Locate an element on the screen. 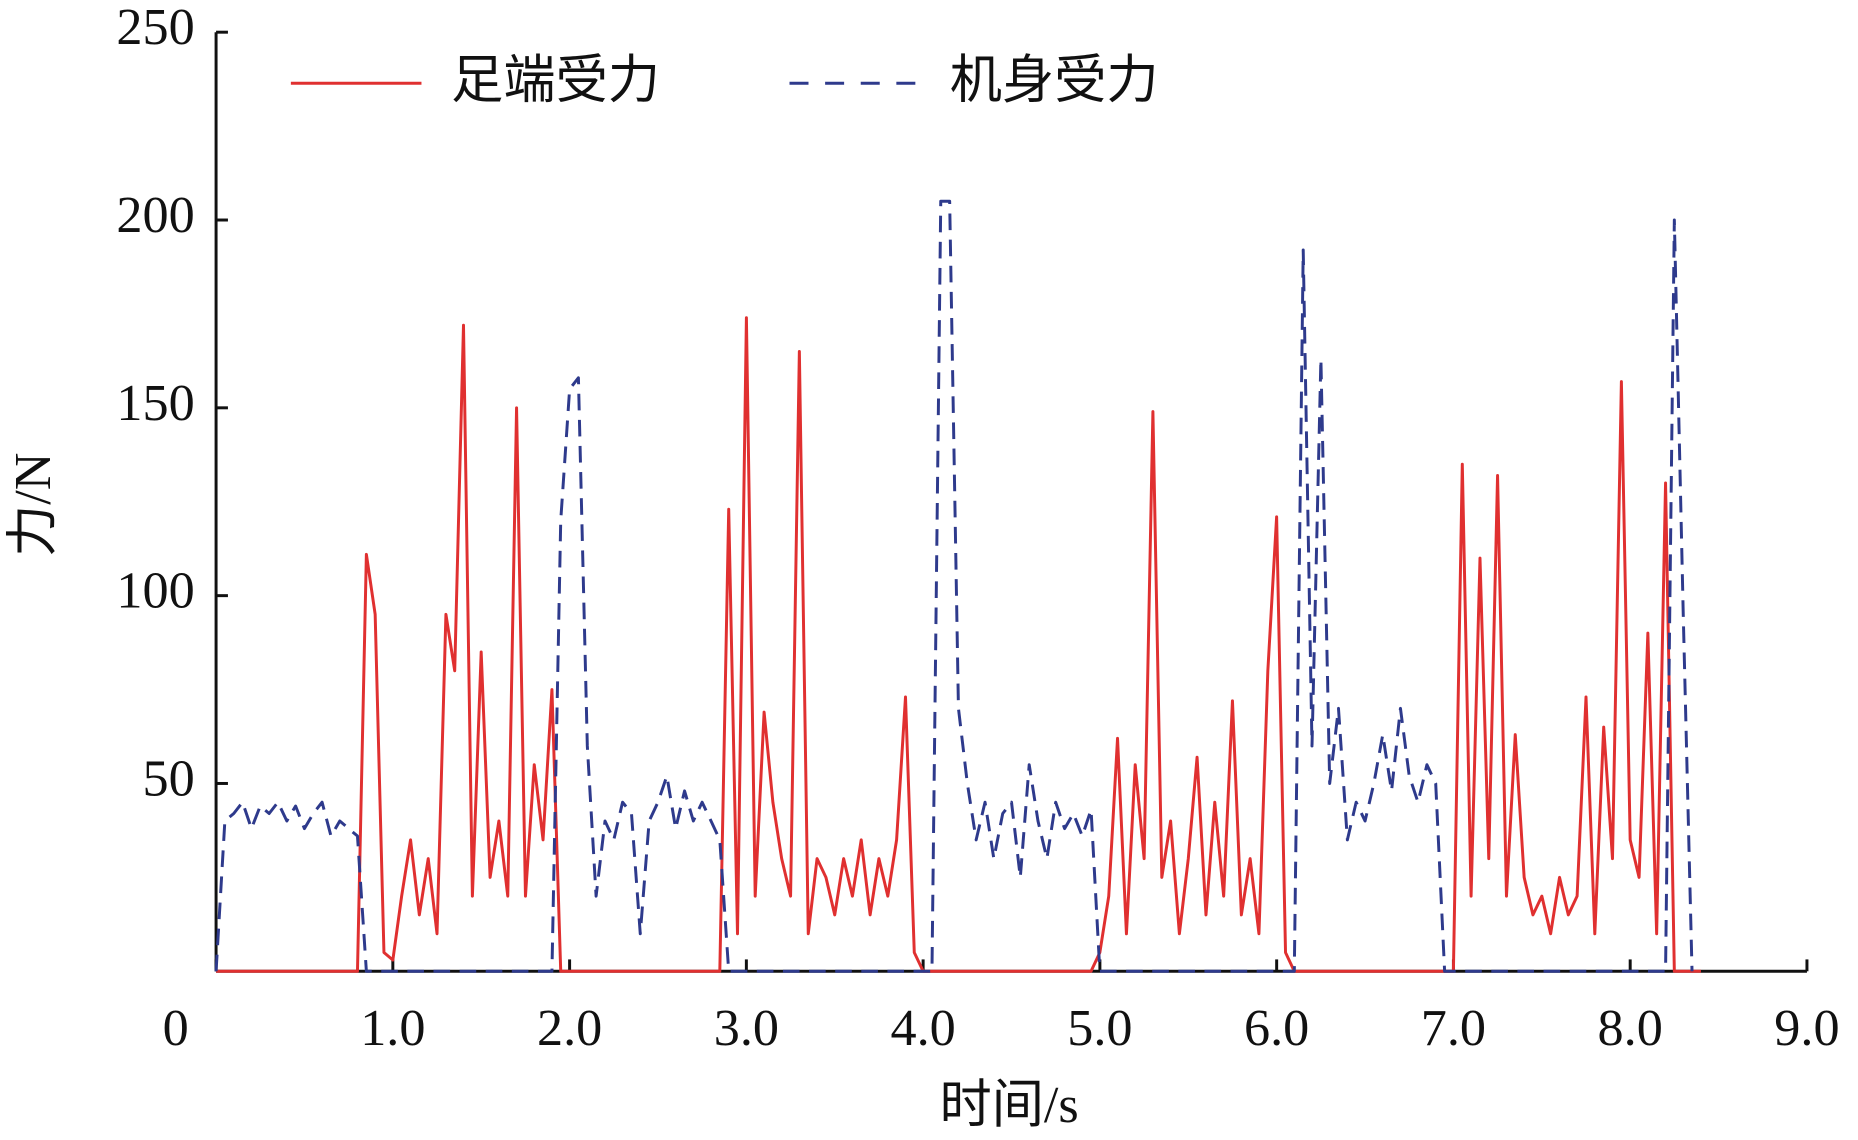 The height and width of the screenshot is (1140, 1858). y-tick-label: 250 is located at coordinates (155, 28).